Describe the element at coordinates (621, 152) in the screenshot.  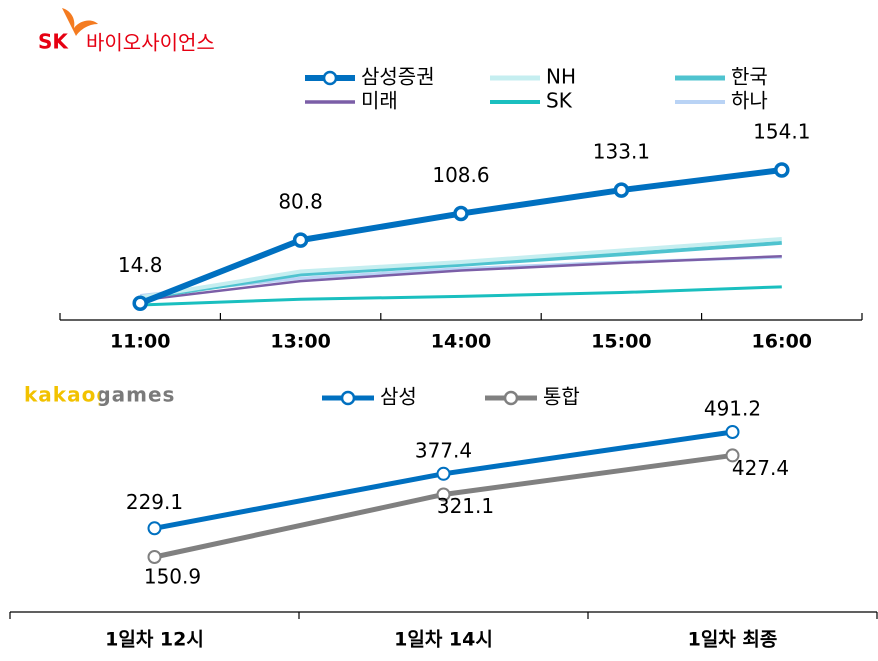
I see `data-label: 133.1` at that location.